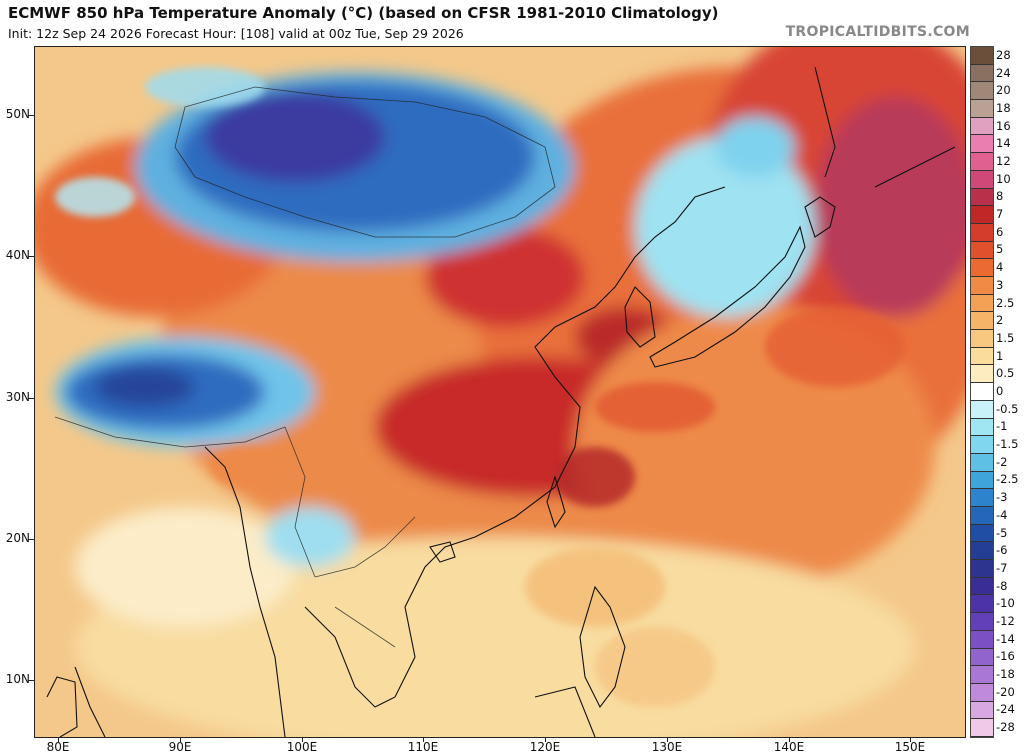  Describe the element at coordinates (890, 207) in the screenshot. I see `strong-warm-region` at that location.